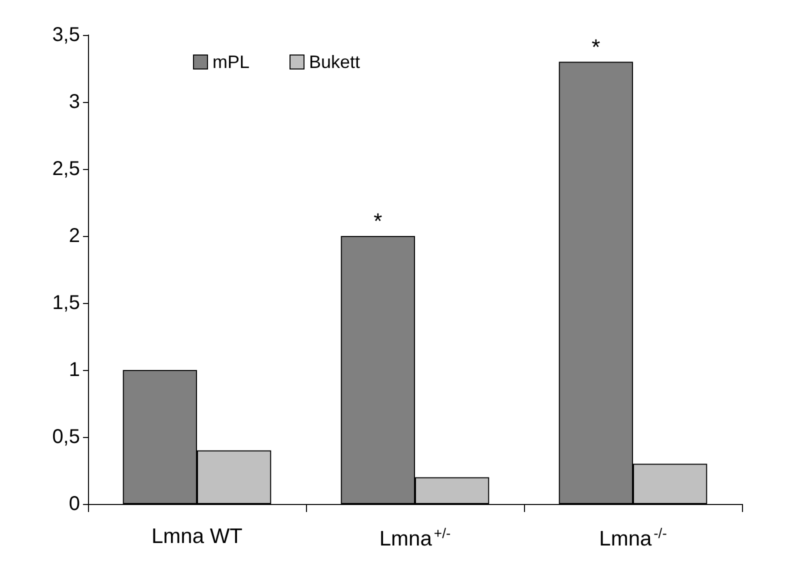 The width and height of the screenshot is (790, 570). Describe the element at coordinates (74, 102) in the screenshot. I see `y-tick-label: 3` at that location.